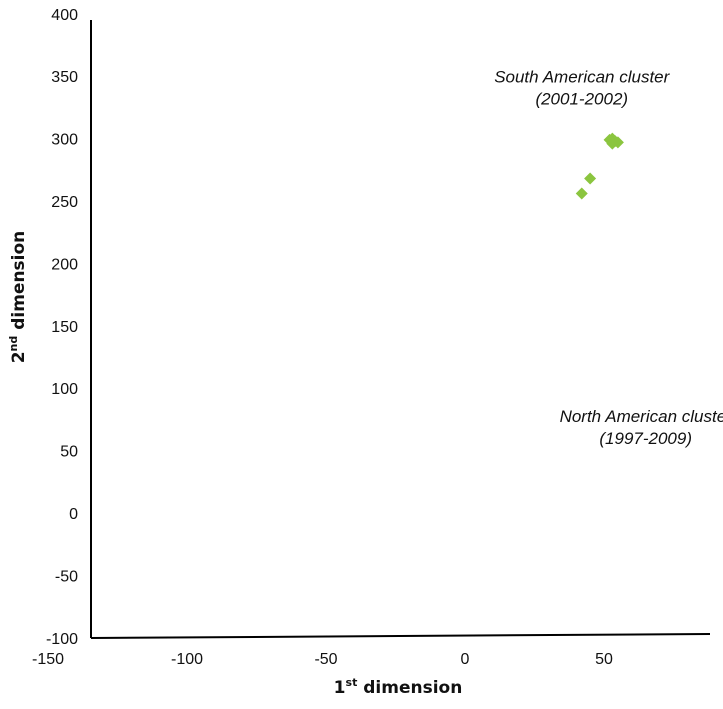 The image size is (723, 709). What do you see at coordinates (465, 659) in the screenshot?
I see `x-tick-label: 0` at bounding box center [465, 659].